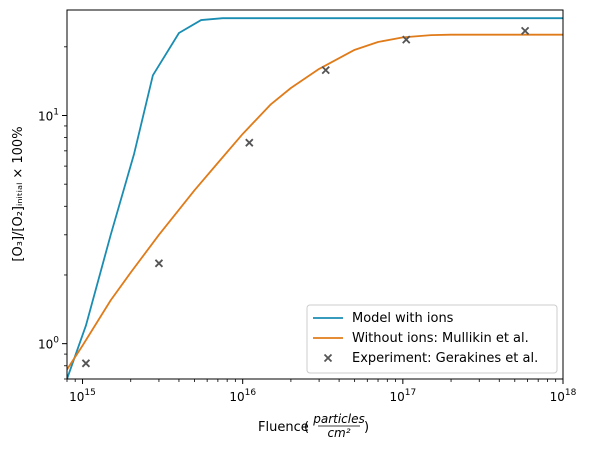 This screenshot has height=450, width=589. I want to click on x-axis-label-open-paren: (, so click(306, 427).